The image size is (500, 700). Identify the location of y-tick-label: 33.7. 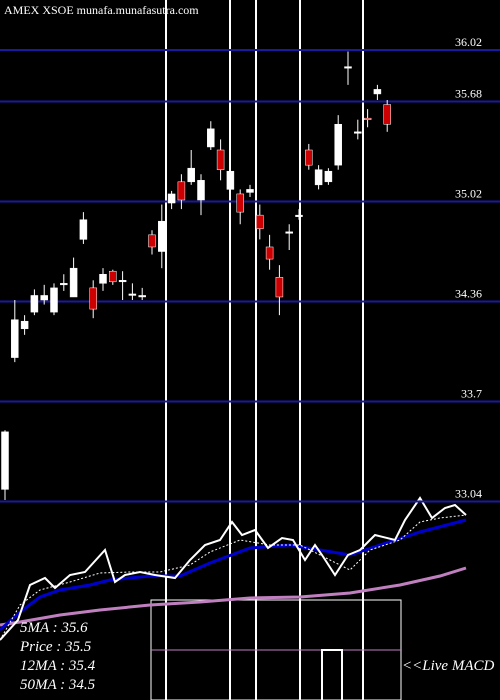
(471, 394).